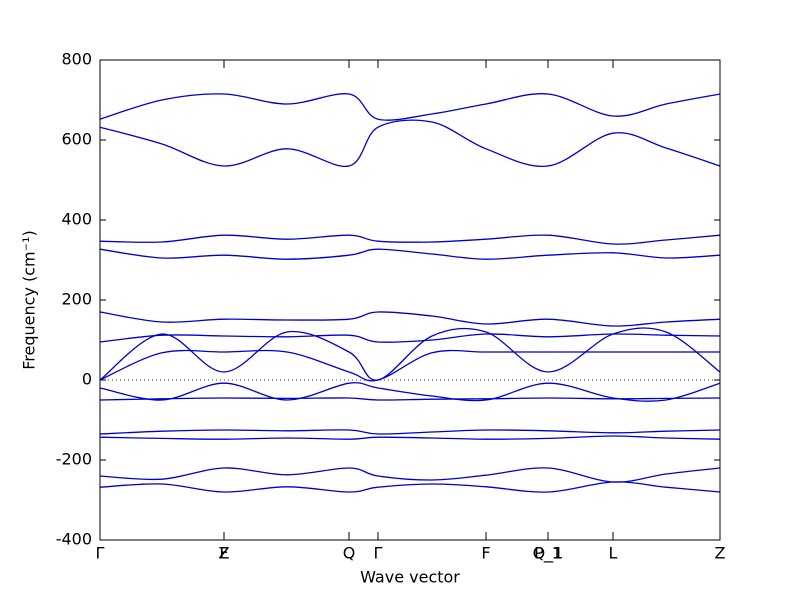 The image size is (800, 600). What do you see at coordinates (410, 577) in the screenshot?
I see `x-axis-label: Wave vector` at bounding box center [410, 577].